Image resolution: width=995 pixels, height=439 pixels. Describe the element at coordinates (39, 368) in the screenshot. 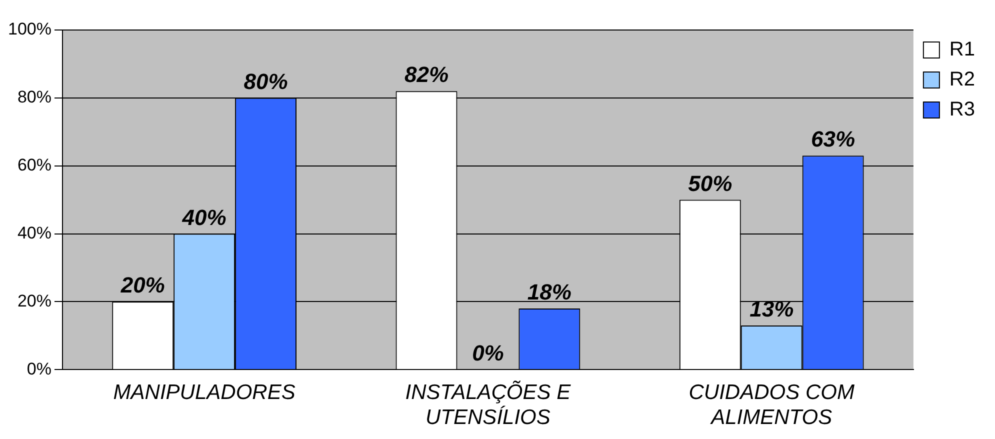

I see `y-tick-label: 0%` at that location.